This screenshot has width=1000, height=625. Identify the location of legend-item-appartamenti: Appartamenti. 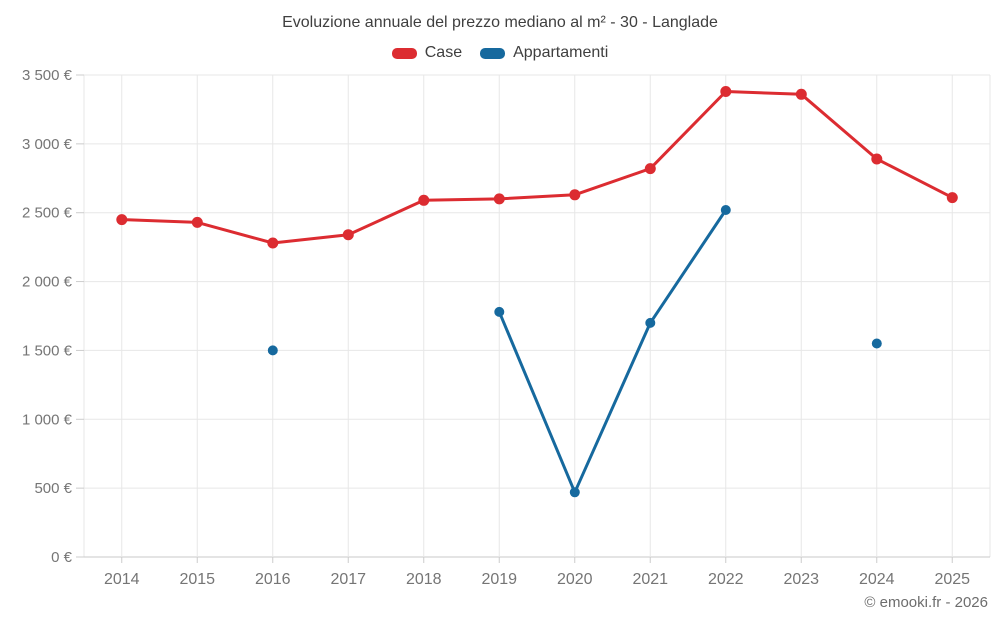
(544, 53).